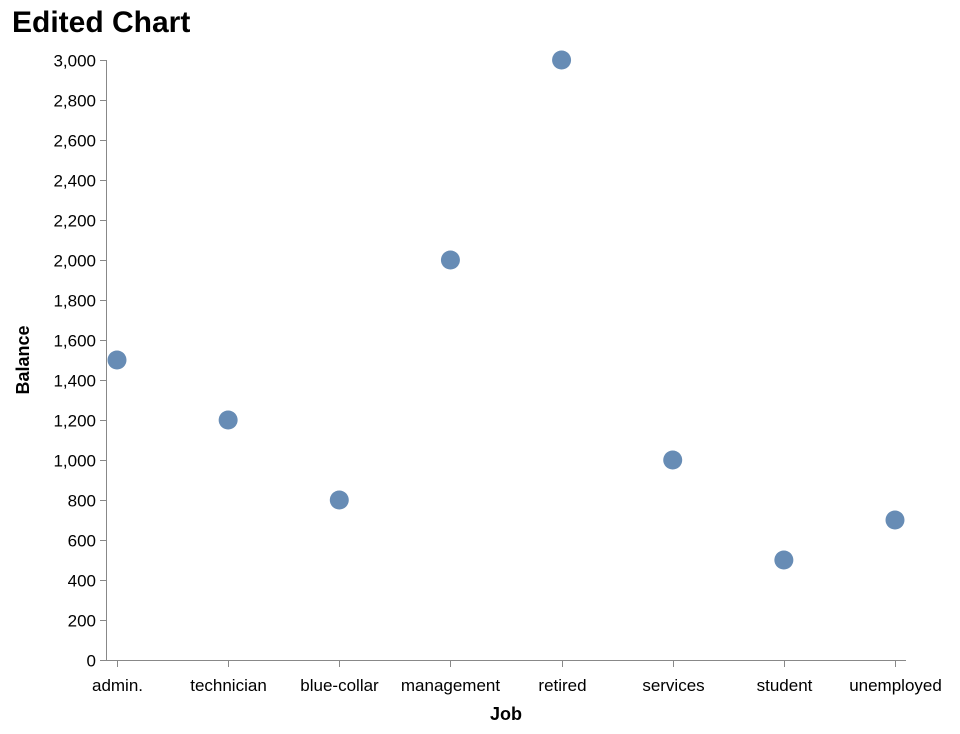  I want to click on y-tick-label: 400, so click(82, 581).